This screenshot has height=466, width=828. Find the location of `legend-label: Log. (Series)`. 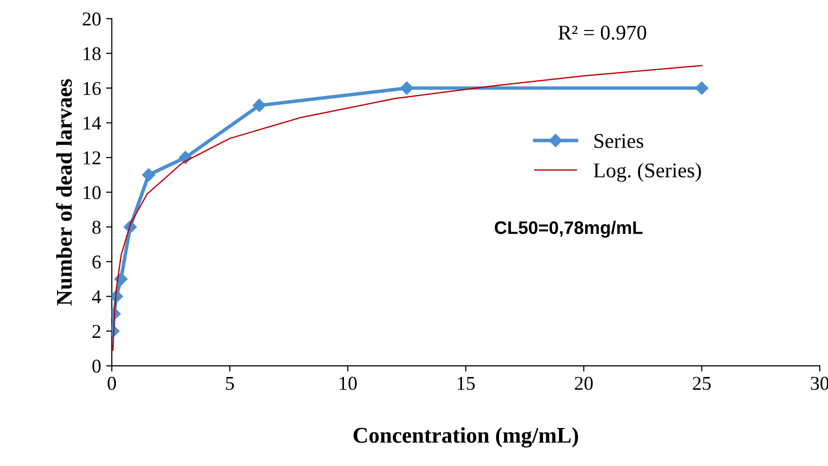

legend-label: Log. (Series) is located at coordinates (647, 172).